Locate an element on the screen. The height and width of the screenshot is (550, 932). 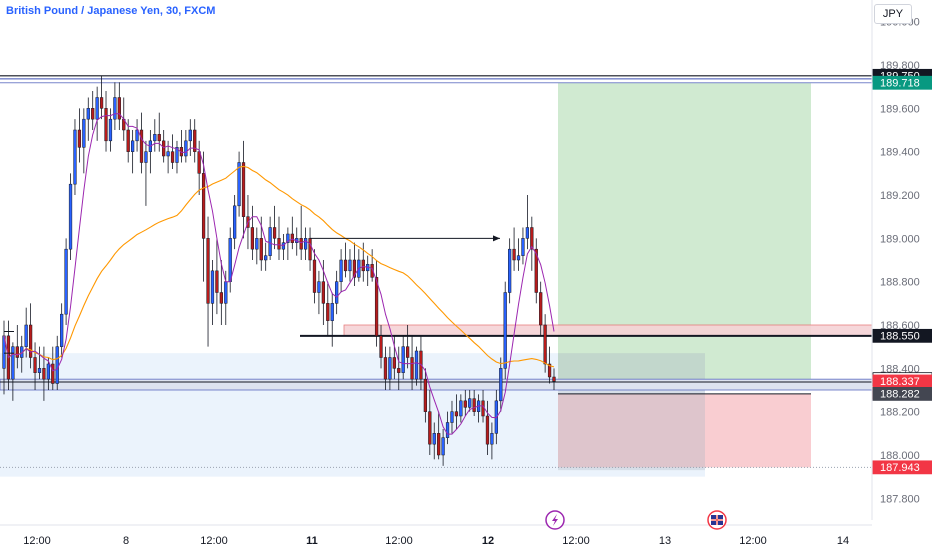
x-tick-label: 14 is located at coordinates (843, 541).